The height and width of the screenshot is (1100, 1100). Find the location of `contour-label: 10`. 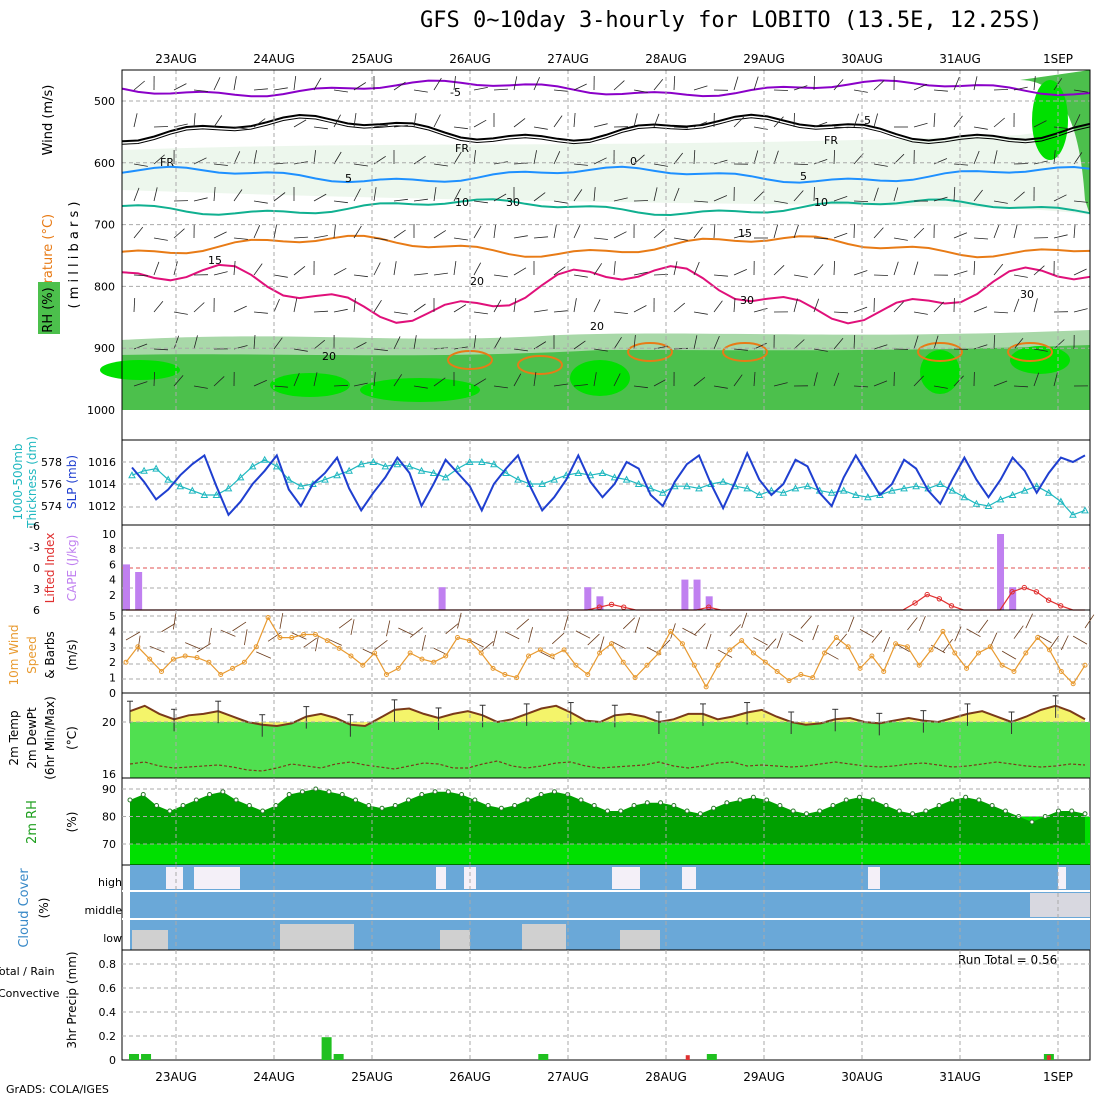

contour-label: 10 is located at coordinates (462, 202).